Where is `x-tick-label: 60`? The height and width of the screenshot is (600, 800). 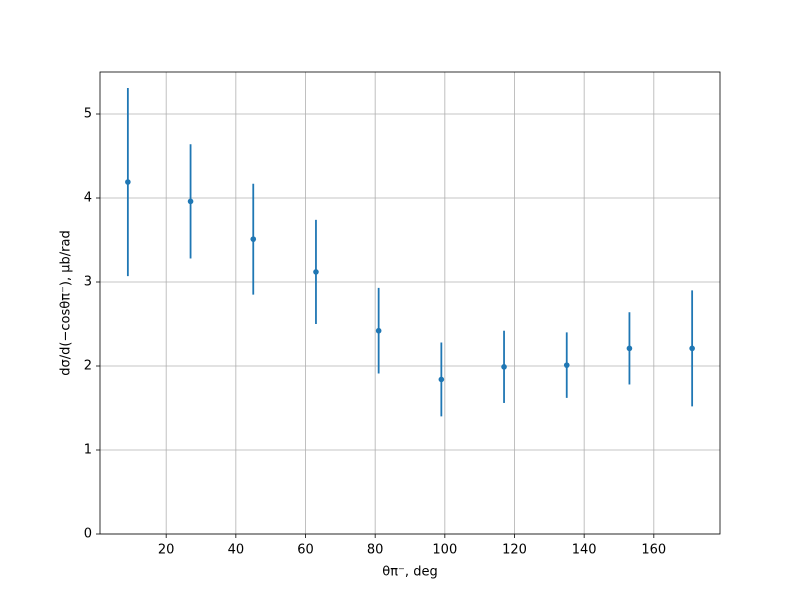 x-tick-label: 60 is located at coordinates (305, 550).